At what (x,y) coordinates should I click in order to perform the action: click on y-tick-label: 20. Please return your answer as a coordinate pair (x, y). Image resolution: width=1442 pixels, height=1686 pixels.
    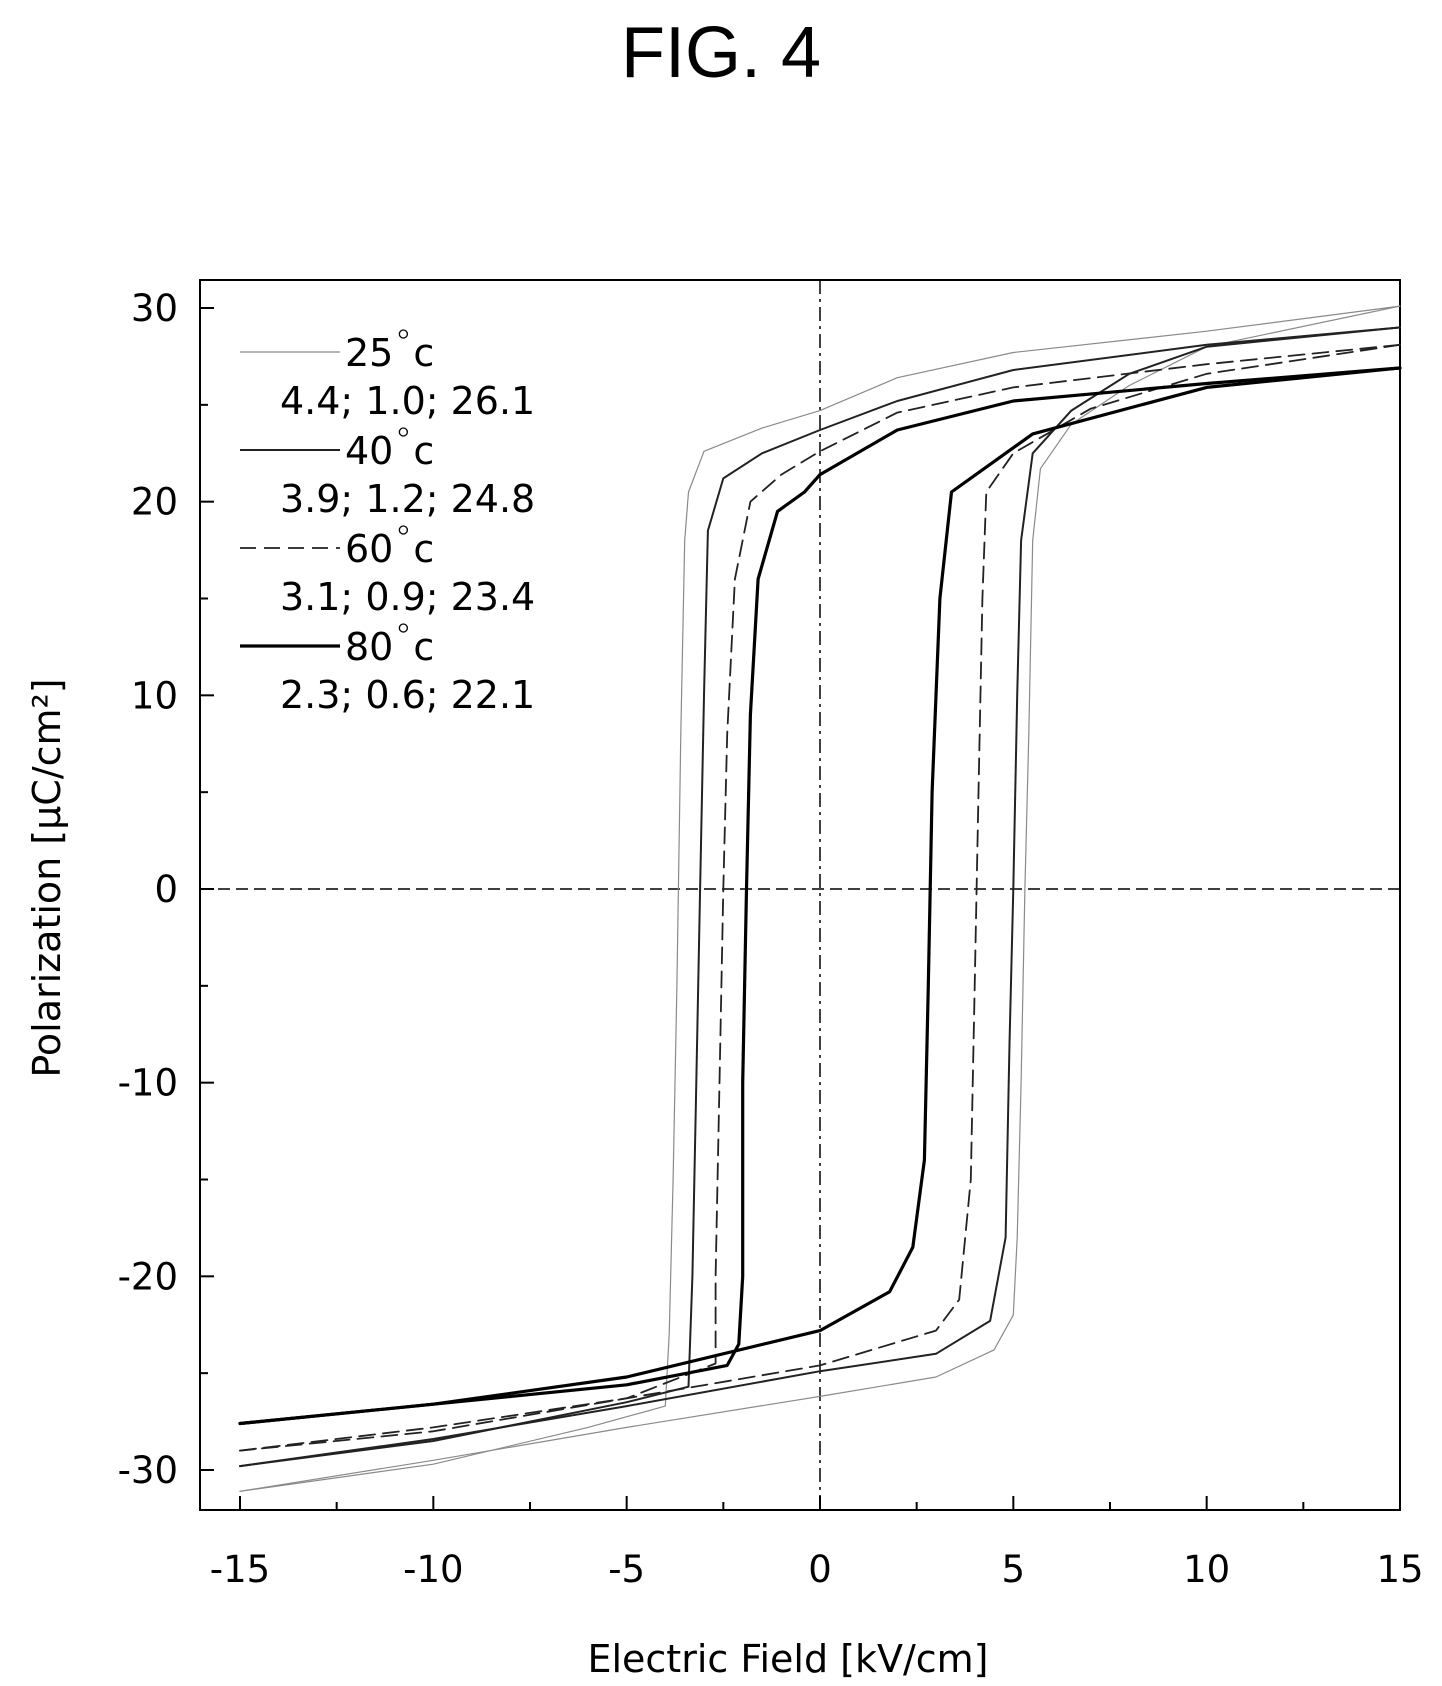
    Looking at the image, I should click on (154, 502).